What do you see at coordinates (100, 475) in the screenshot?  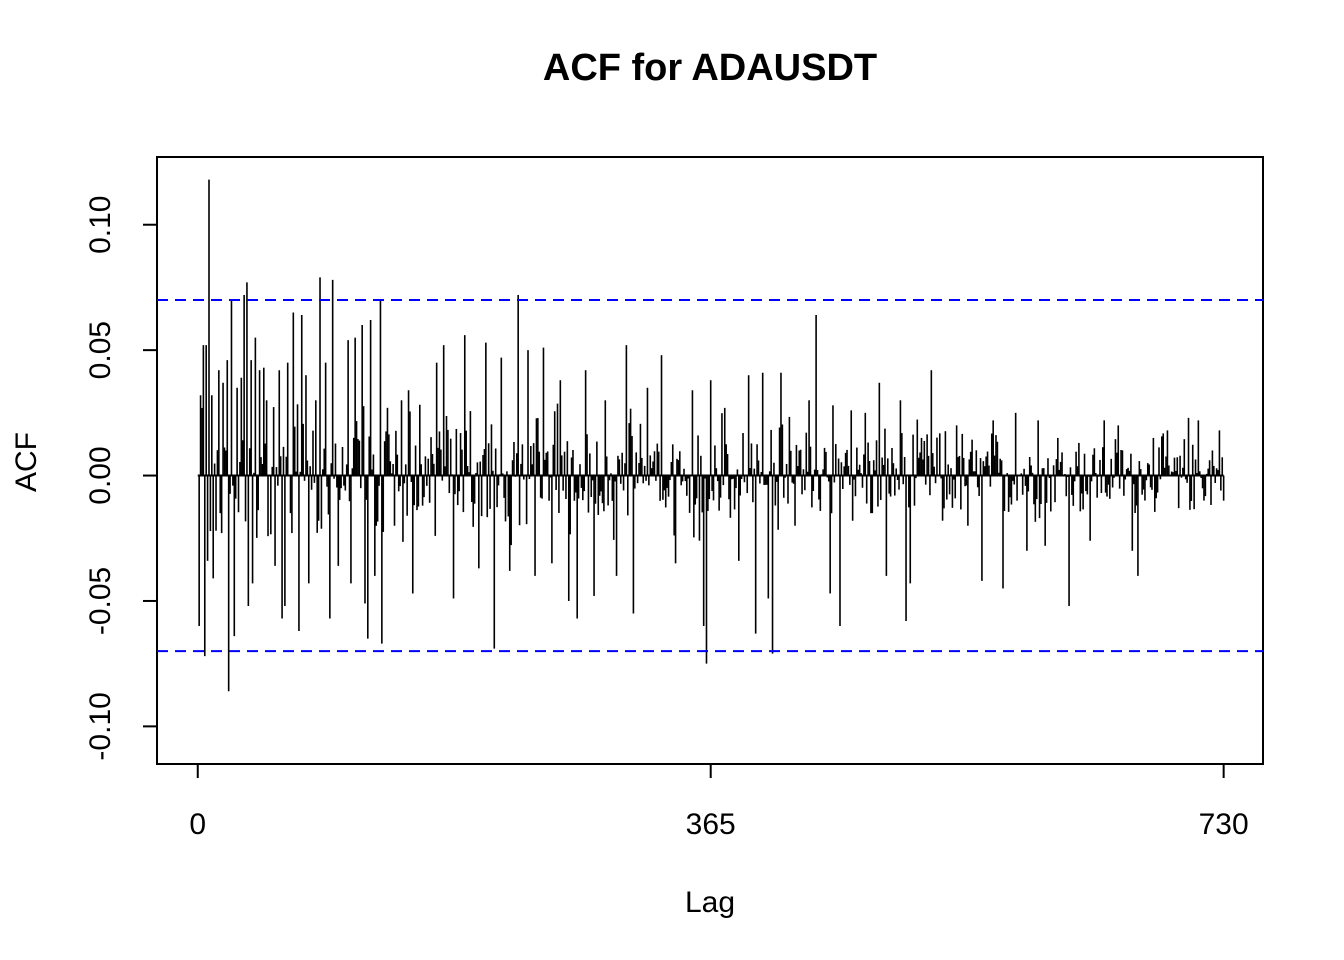 I see `y-tick-label: 0.00` at bounding box center [100, 475].